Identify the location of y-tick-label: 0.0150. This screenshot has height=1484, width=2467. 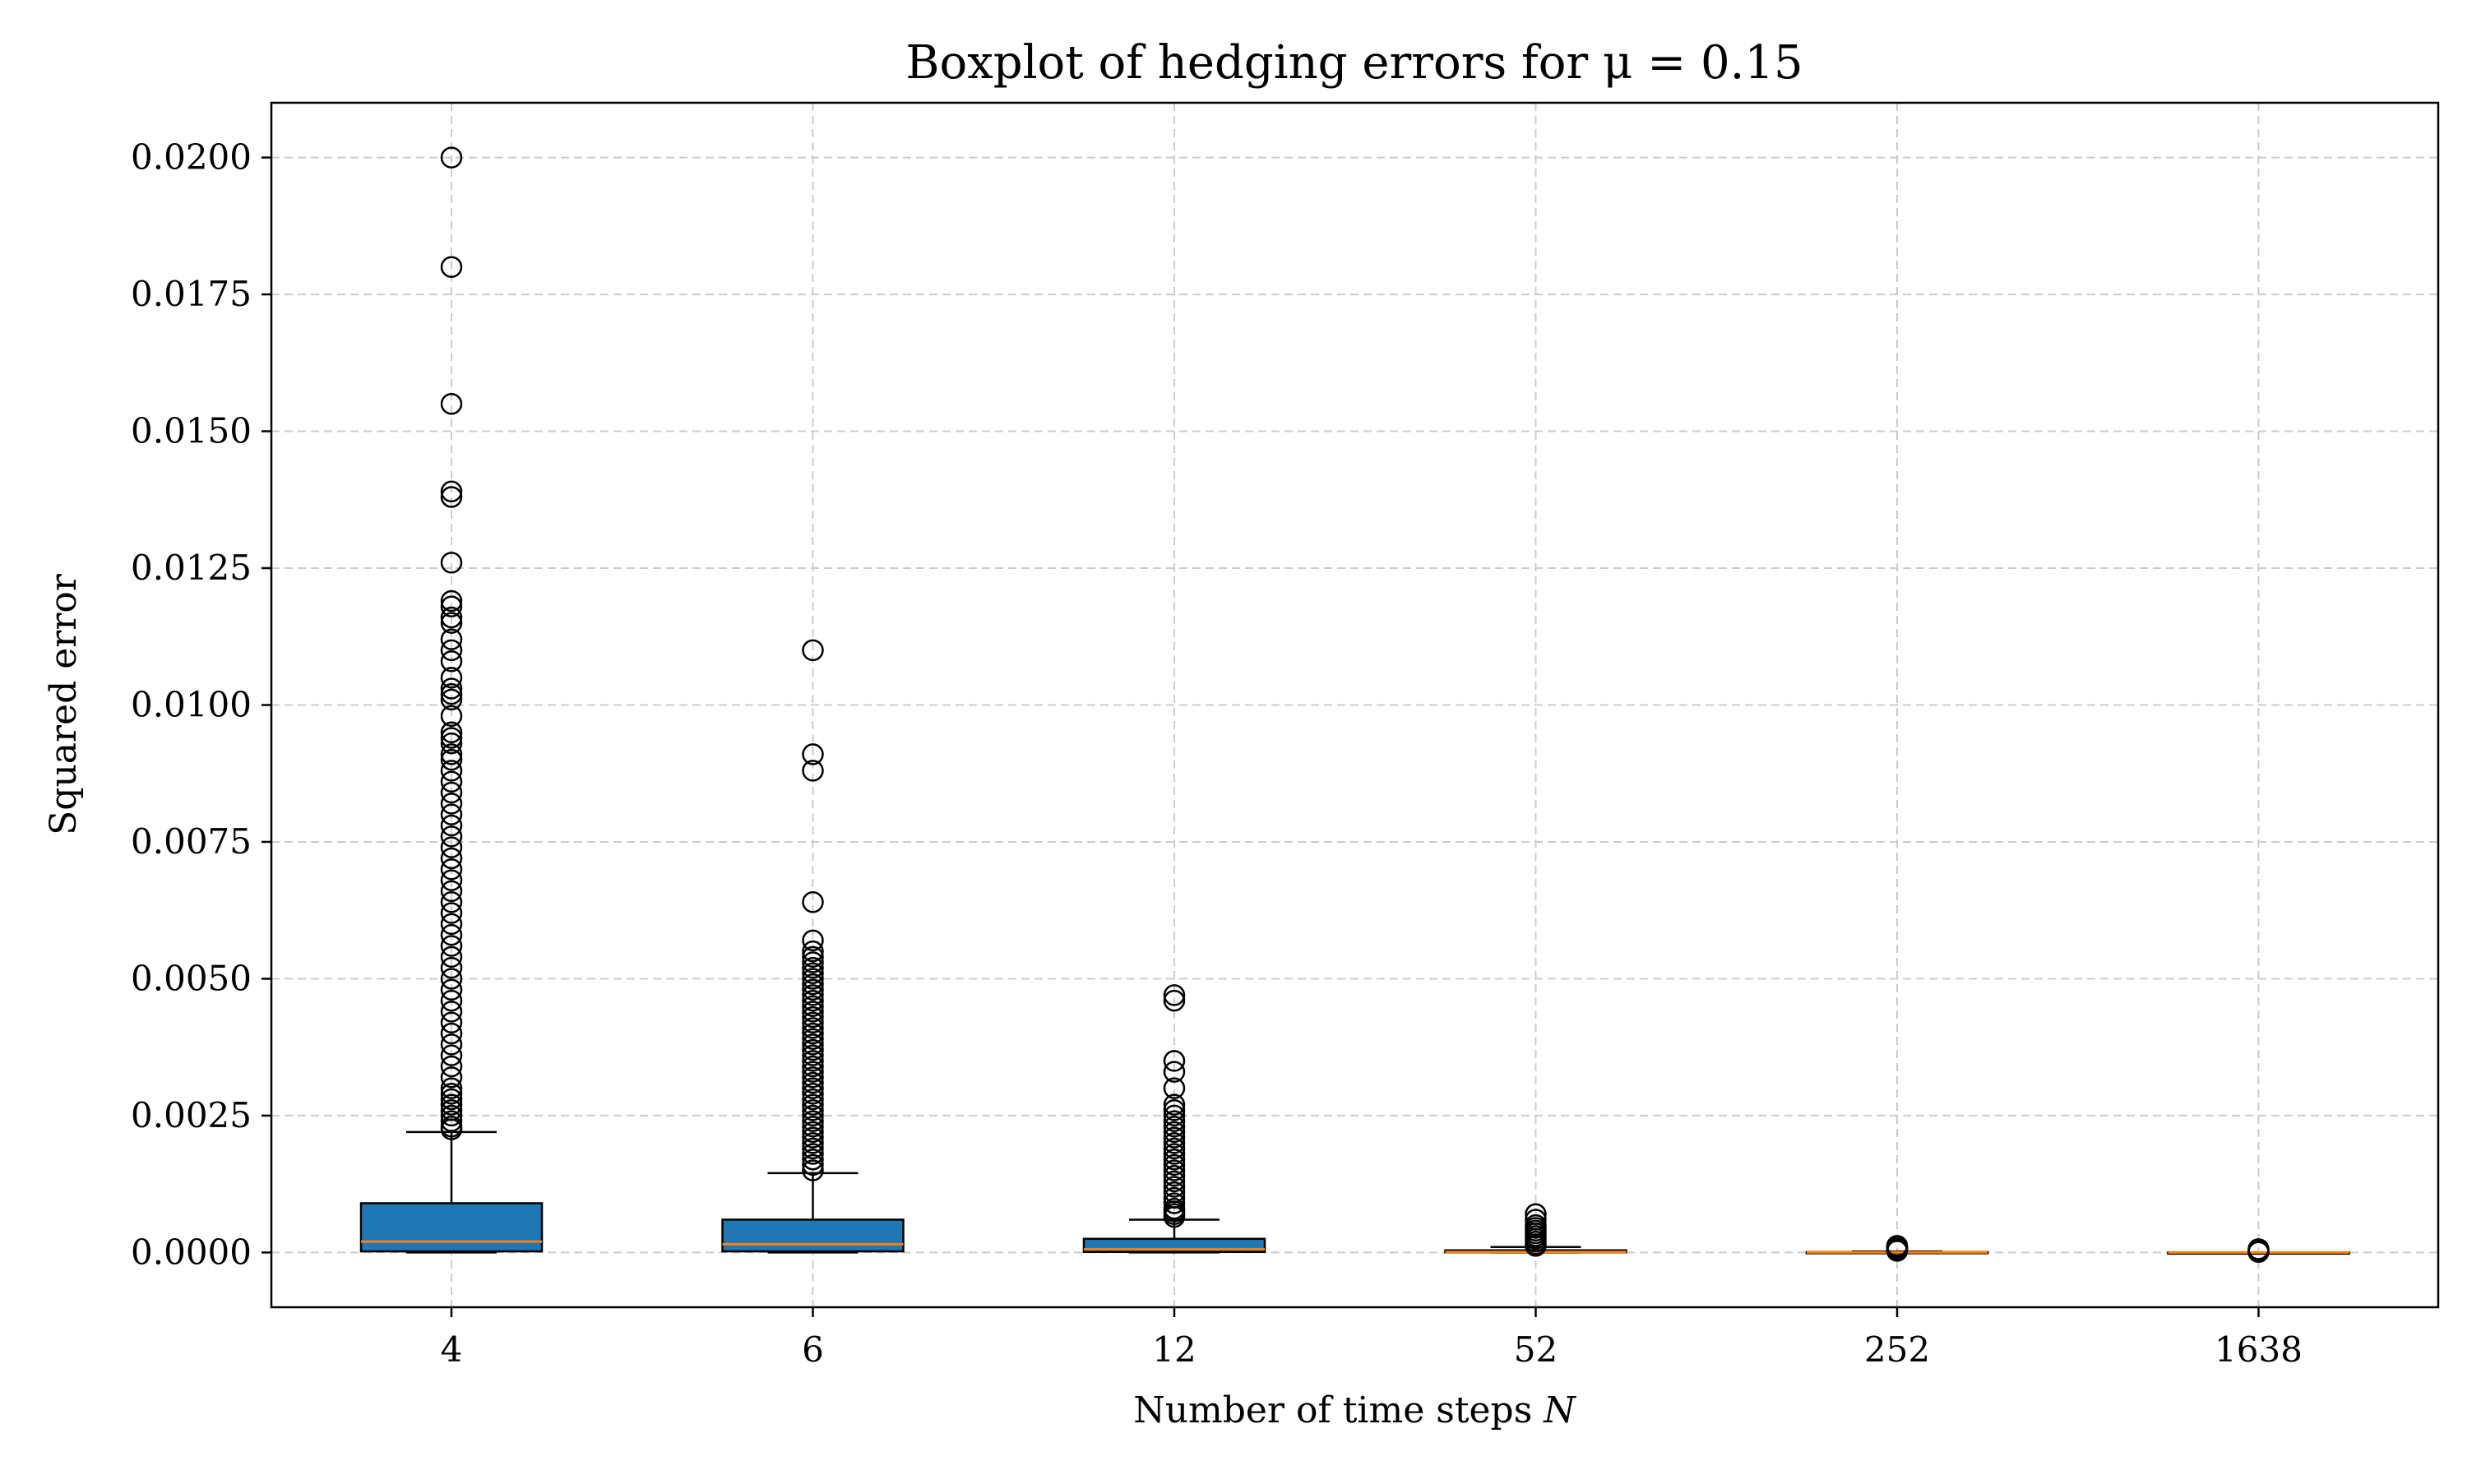
(192, 431).